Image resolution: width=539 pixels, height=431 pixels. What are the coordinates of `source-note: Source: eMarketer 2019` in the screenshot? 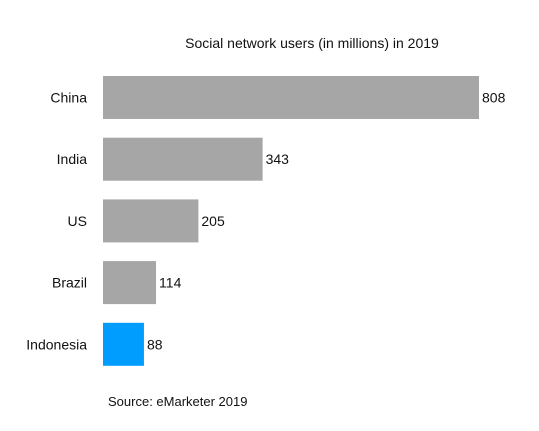 It's located at (177, 401).